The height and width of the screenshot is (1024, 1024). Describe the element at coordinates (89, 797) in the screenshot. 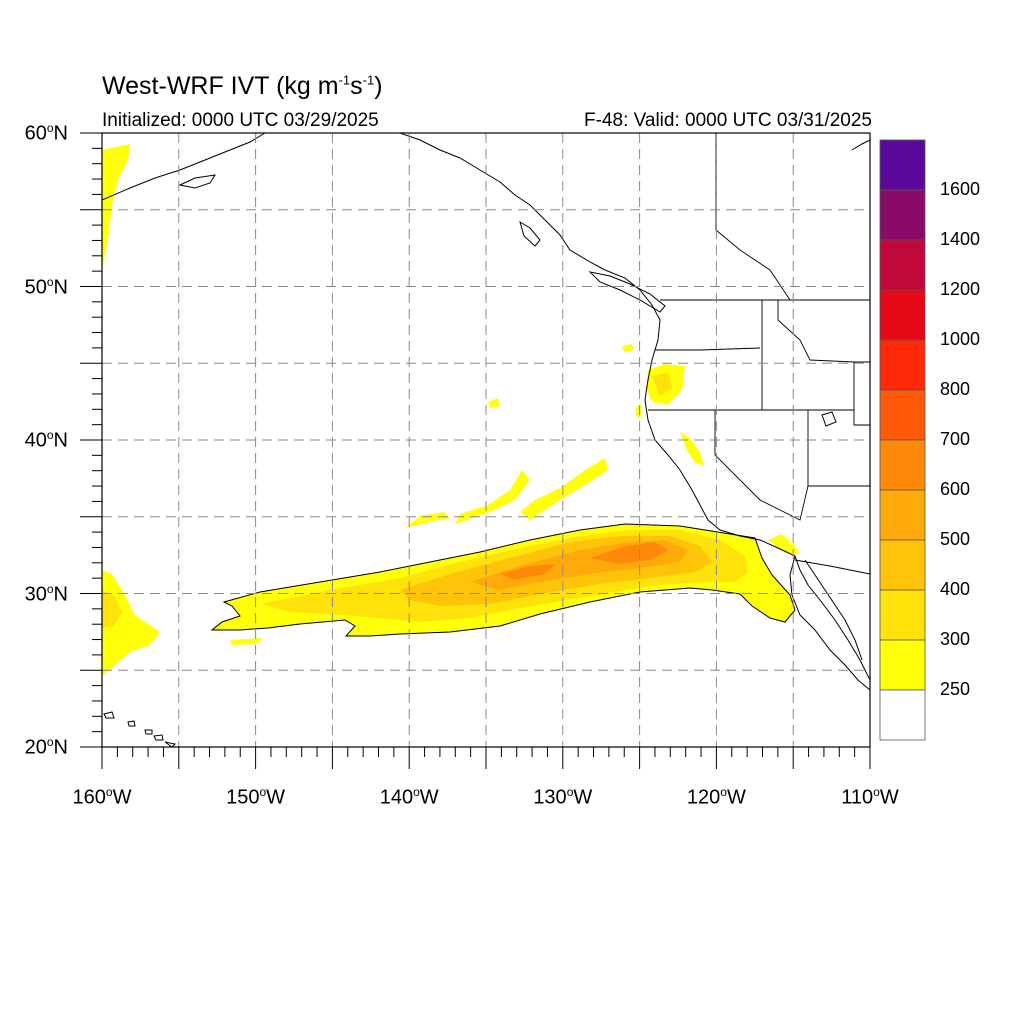

I see `longitude-value: 160` at that location.